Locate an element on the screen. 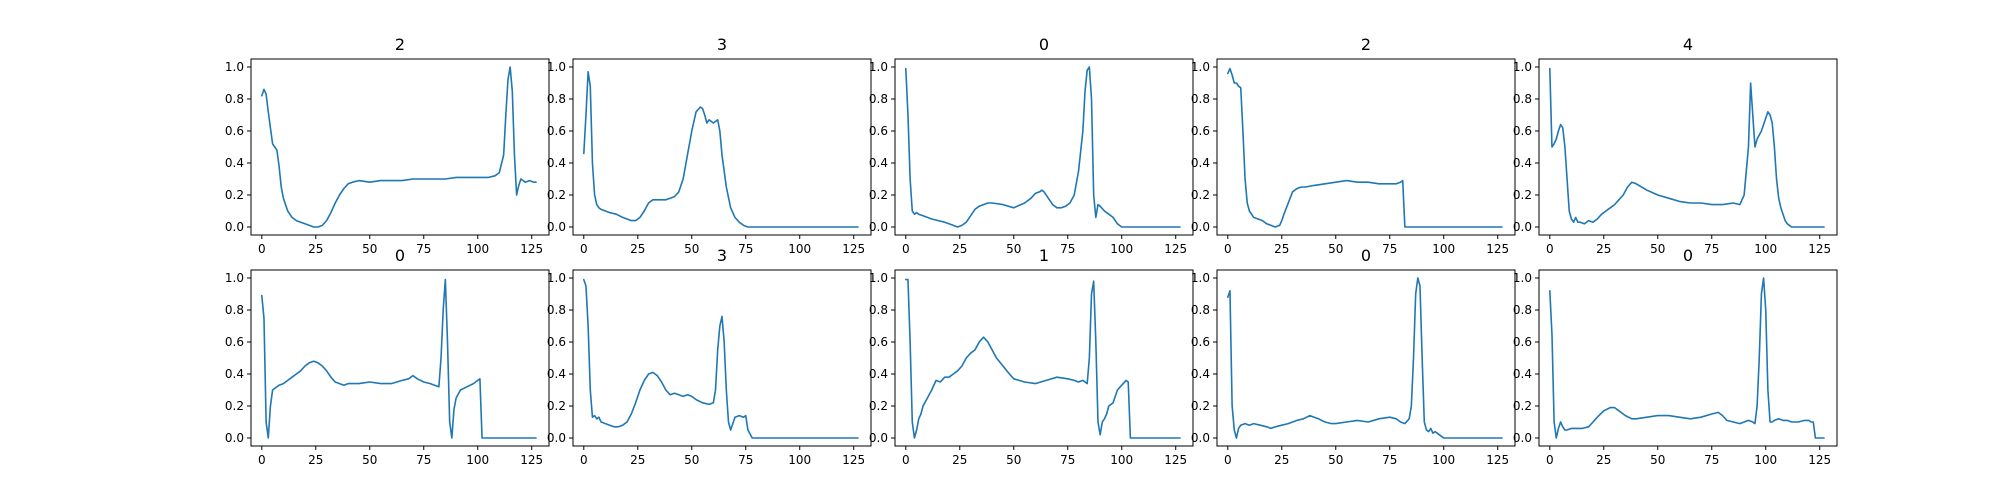  chart-panel-8: 1 0 25 50 75 100 125 0.0 0.2 0.4 0.6 0.8 1.0 is located at coordinates (1031, 356).